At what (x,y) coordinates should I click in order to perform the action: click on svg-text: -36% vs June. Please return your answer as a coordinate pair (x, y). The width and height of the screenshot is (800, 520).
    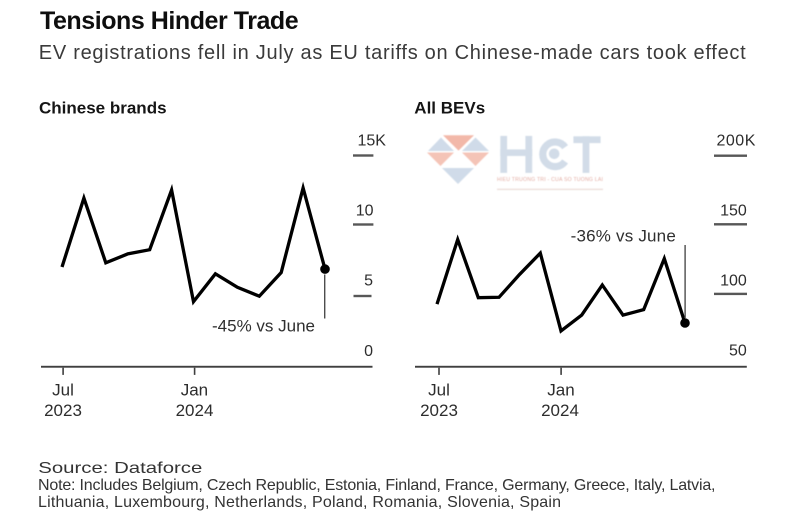
    Looking at the image, I should click on (623, 236).